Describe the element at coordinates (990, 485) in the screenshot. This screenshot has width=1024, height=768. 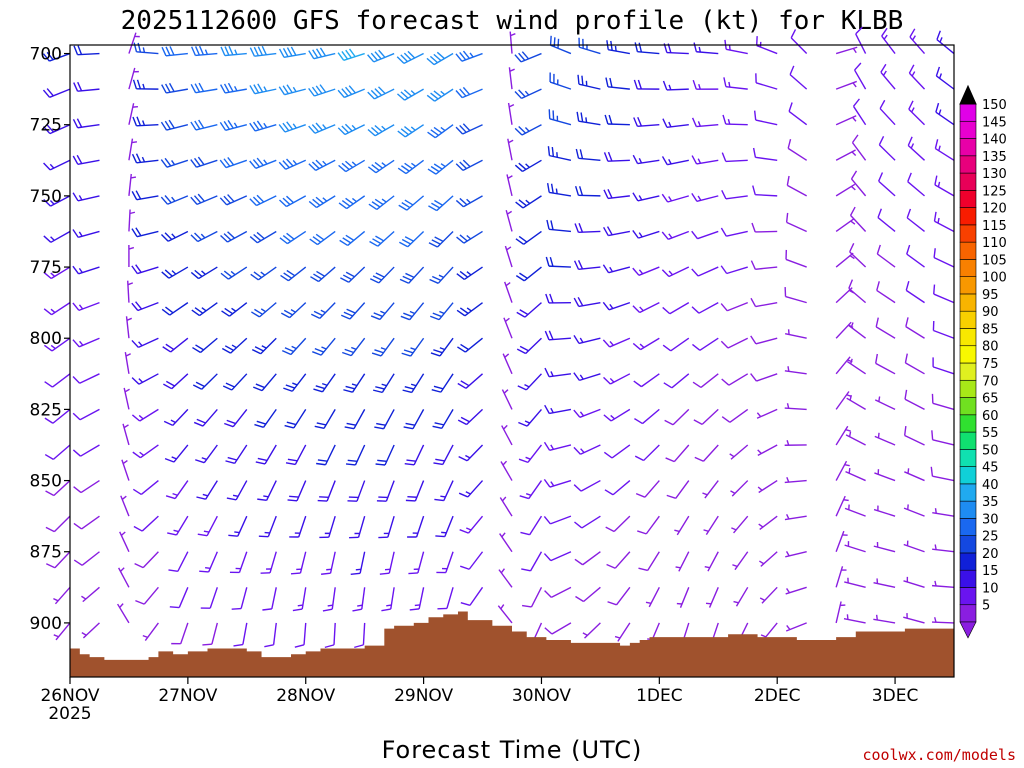
I see `colorbar-label: 40` at that location.